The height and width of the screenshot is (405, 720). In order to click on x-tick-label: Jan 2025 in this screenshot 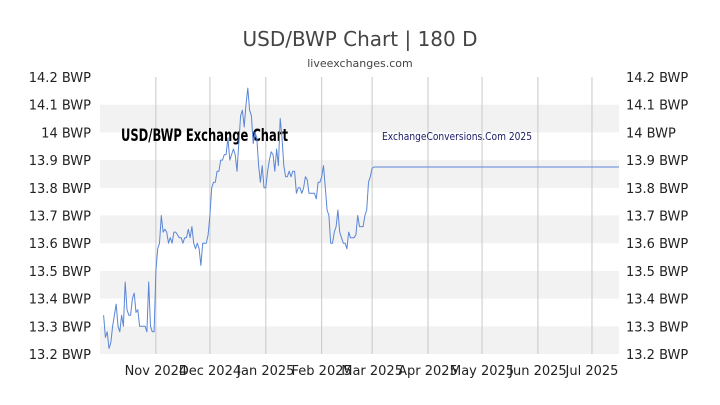, I will do `click(265, 371)`.